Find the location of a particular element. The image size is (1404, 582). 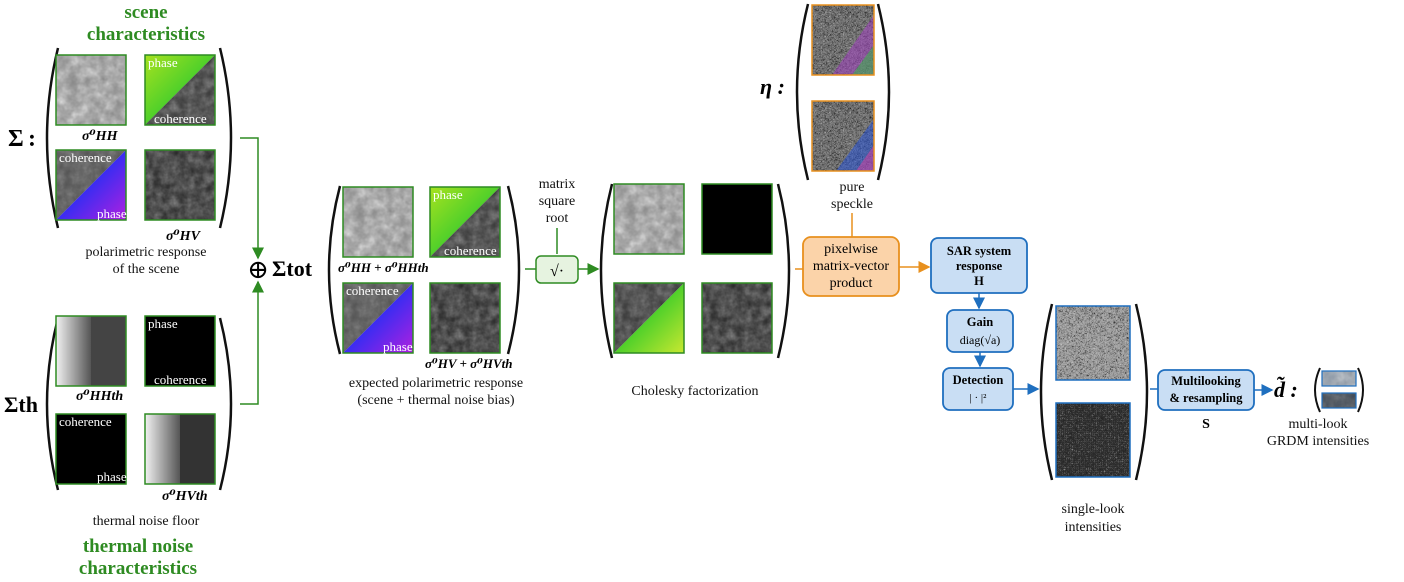

multilook-symbol: S is located at coordinates (1206, 424).